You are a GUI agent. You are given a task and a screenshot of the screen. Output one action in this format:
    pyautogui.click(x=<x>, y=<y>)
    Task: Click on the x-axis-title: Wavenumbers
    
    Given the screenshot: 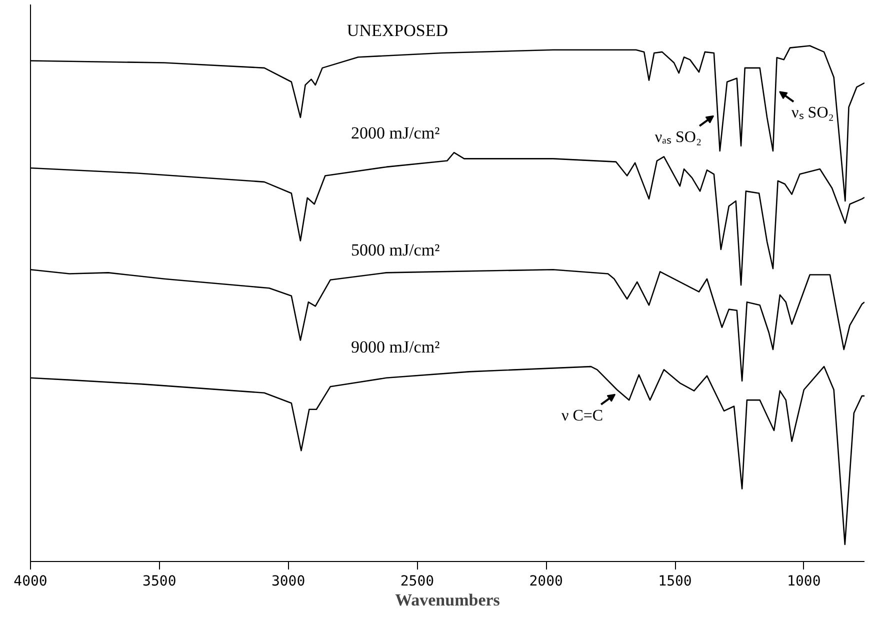 What is the action you would take?
    pyautogui.click(x=447, y=600)
    